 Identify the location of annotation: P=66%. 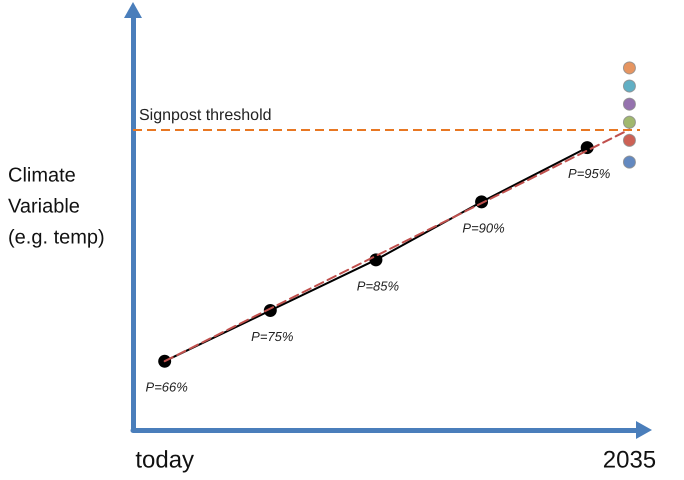
(167, 387).